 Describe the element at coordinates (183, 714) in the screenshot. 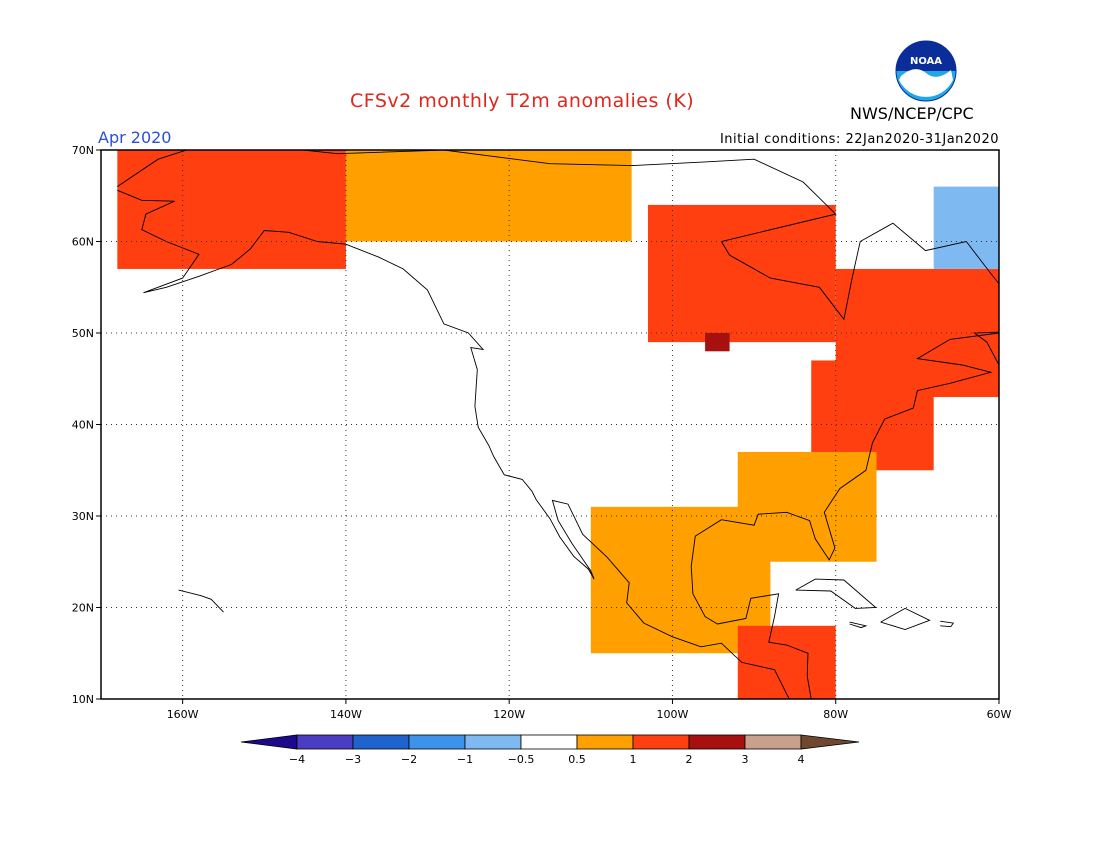

I see `lon-tick-label: 160W` at that location.